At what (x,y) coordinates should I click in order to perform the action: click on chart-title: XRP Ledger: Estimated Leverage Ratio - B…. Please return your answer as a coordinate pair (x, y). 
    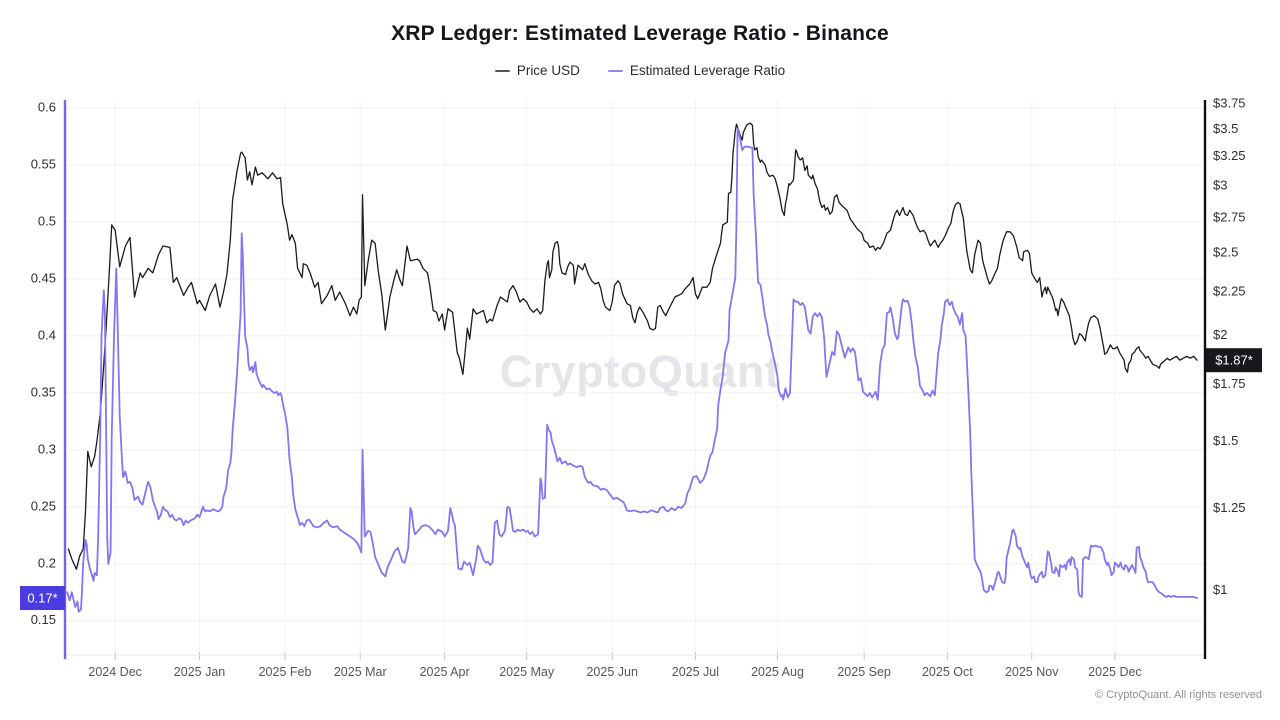
    Looking at the image, I should click on (640, 33).